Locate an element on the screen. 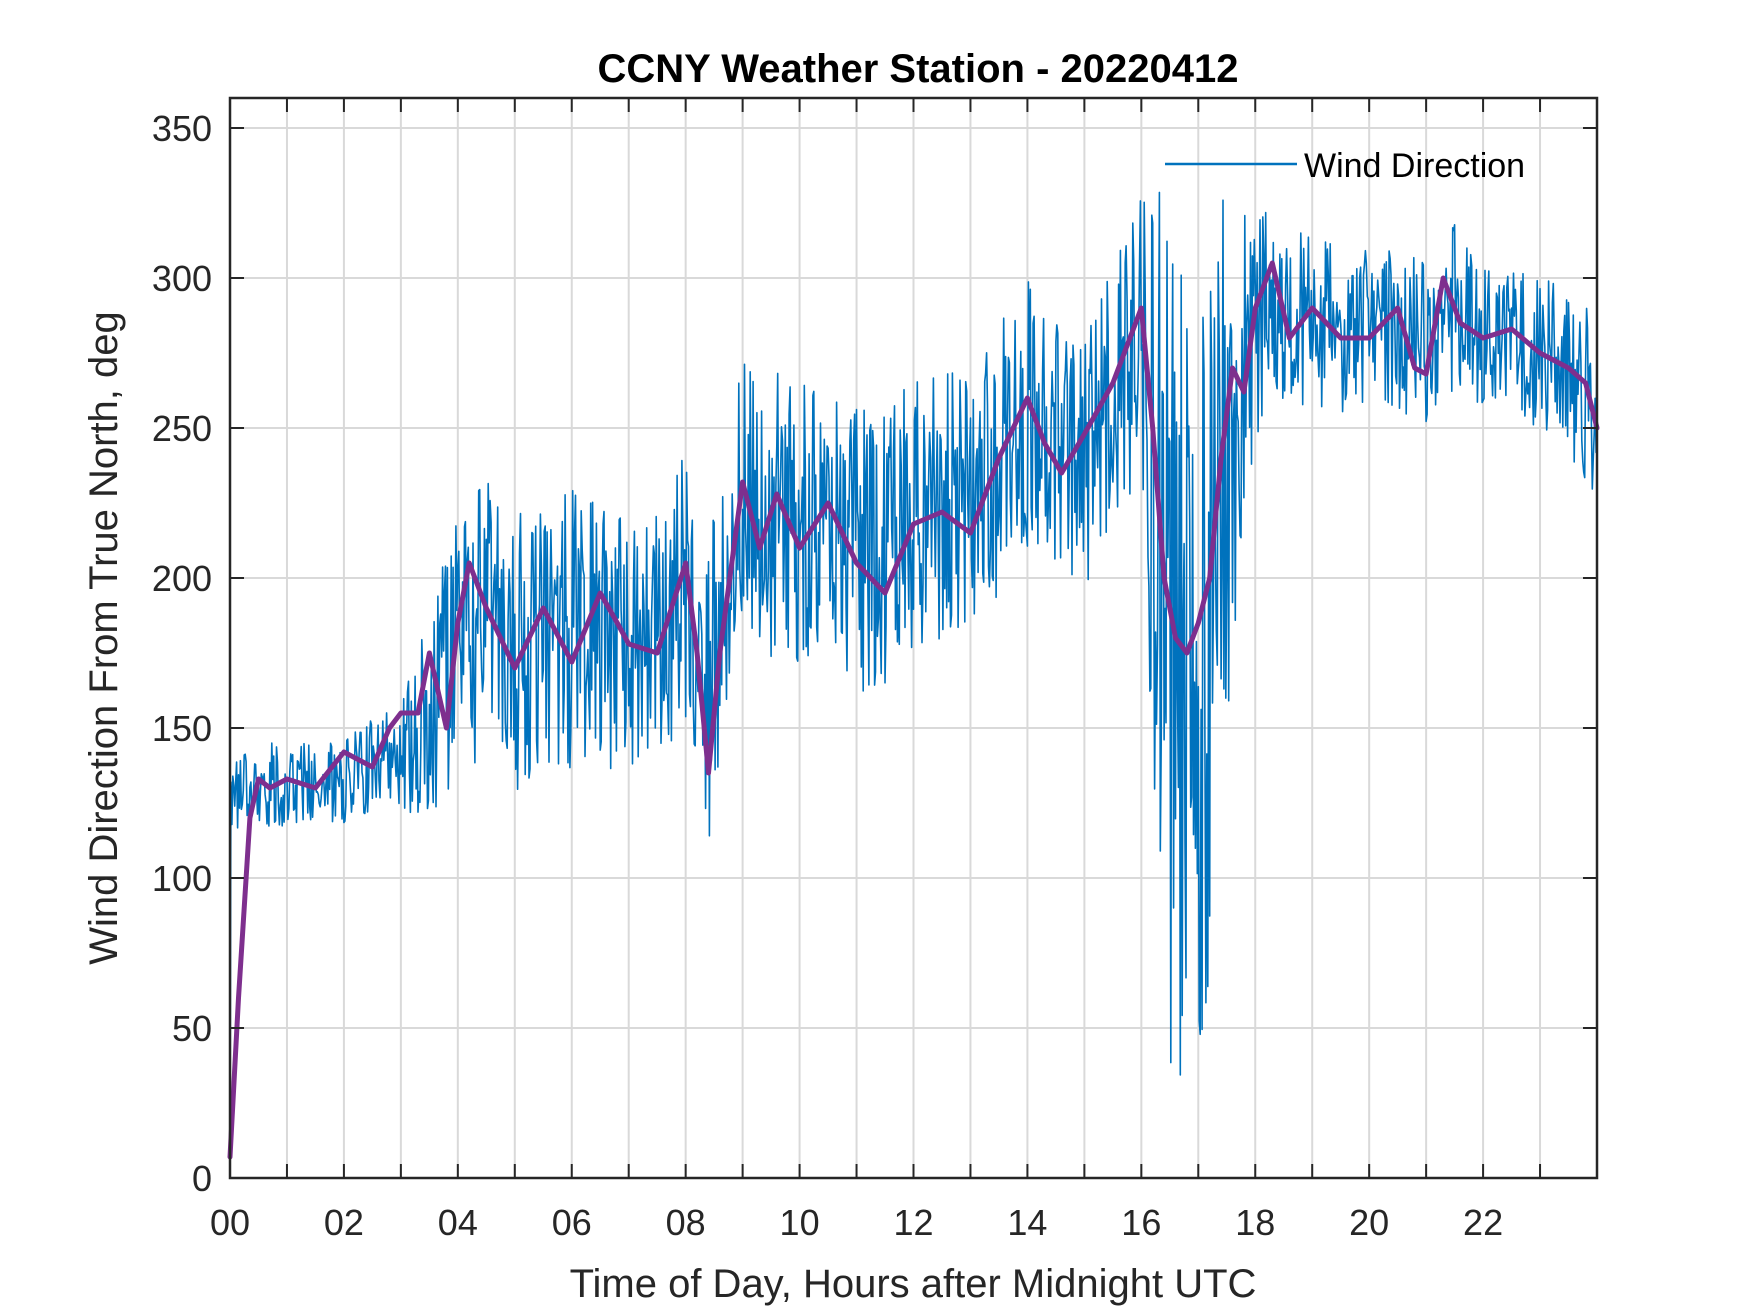  x-tick-label: 14 is located at coordinates (1027, 1222).